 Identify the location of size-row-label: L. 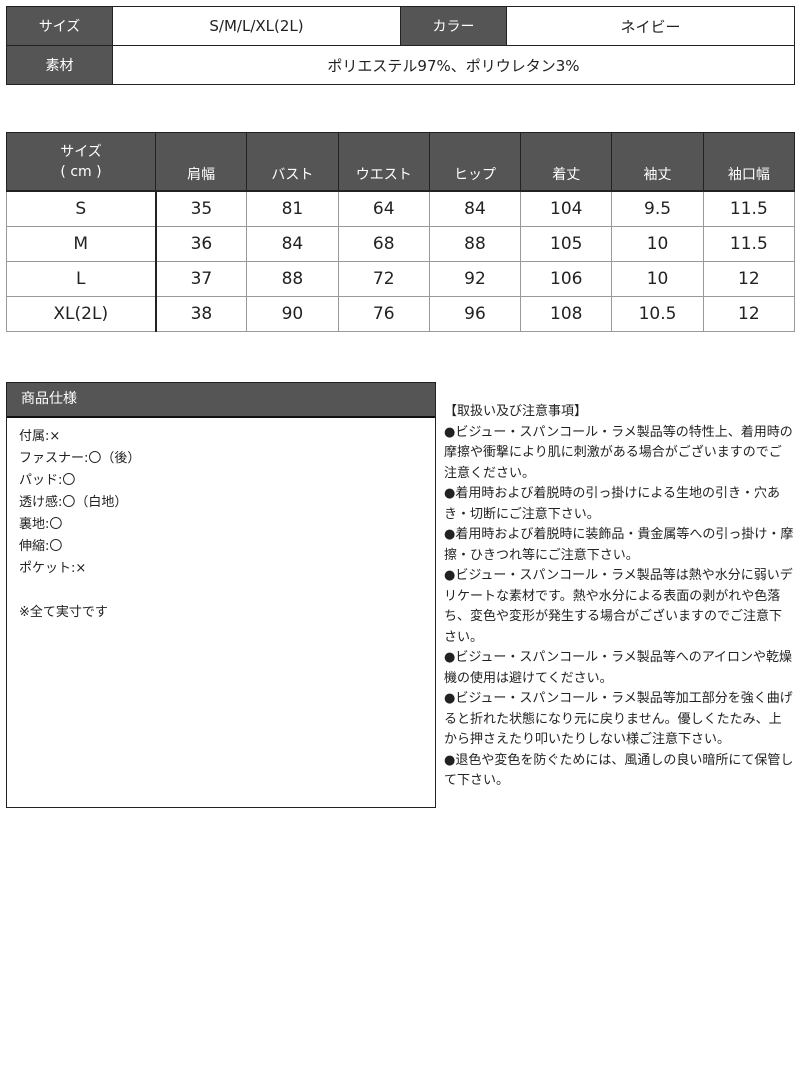
(81, 279).